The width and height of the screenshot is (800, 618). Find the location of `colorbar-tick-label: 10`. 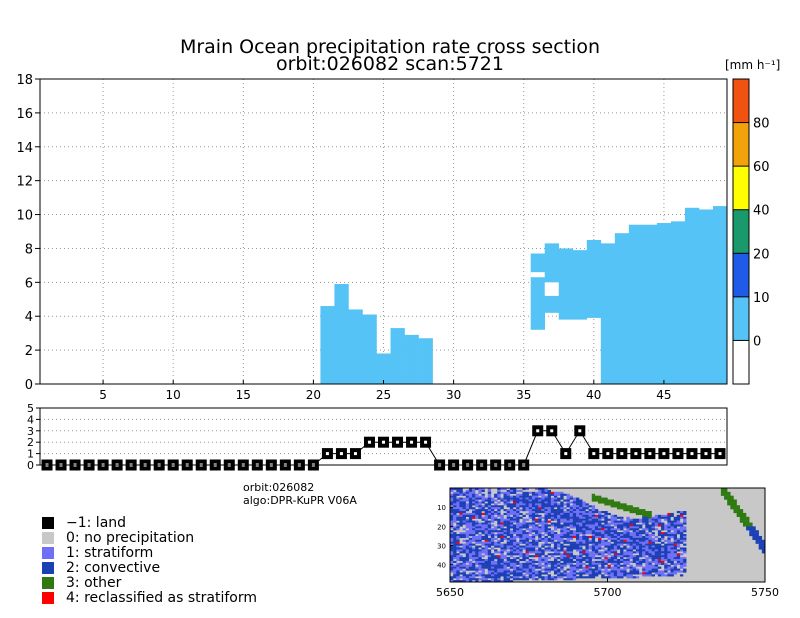

colorbar-tick-label: 10 is located at coordinates (761, 298).